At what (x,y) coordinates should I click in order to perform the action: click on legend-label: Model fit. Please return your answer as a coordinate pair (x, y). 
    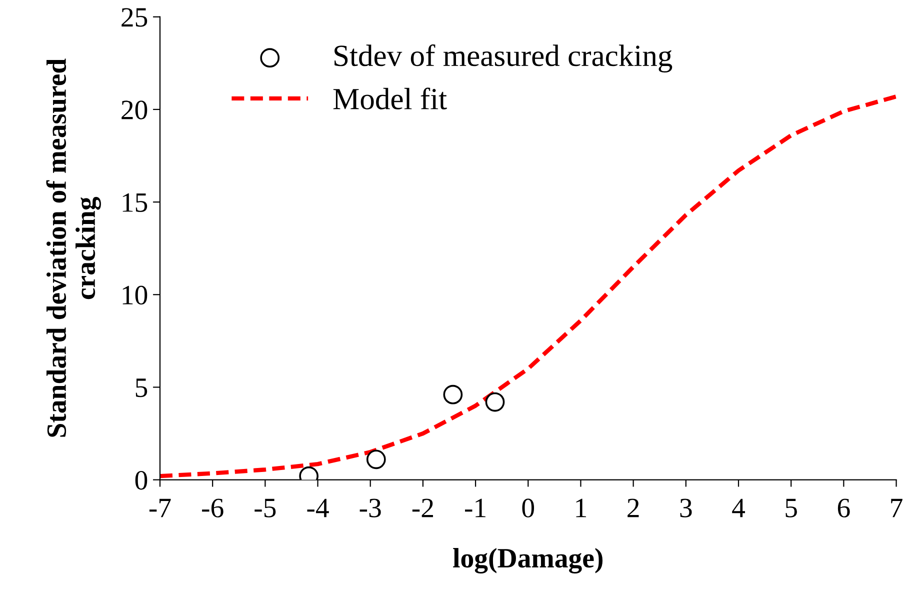
    Looking at the image, I should click on (390, 99).